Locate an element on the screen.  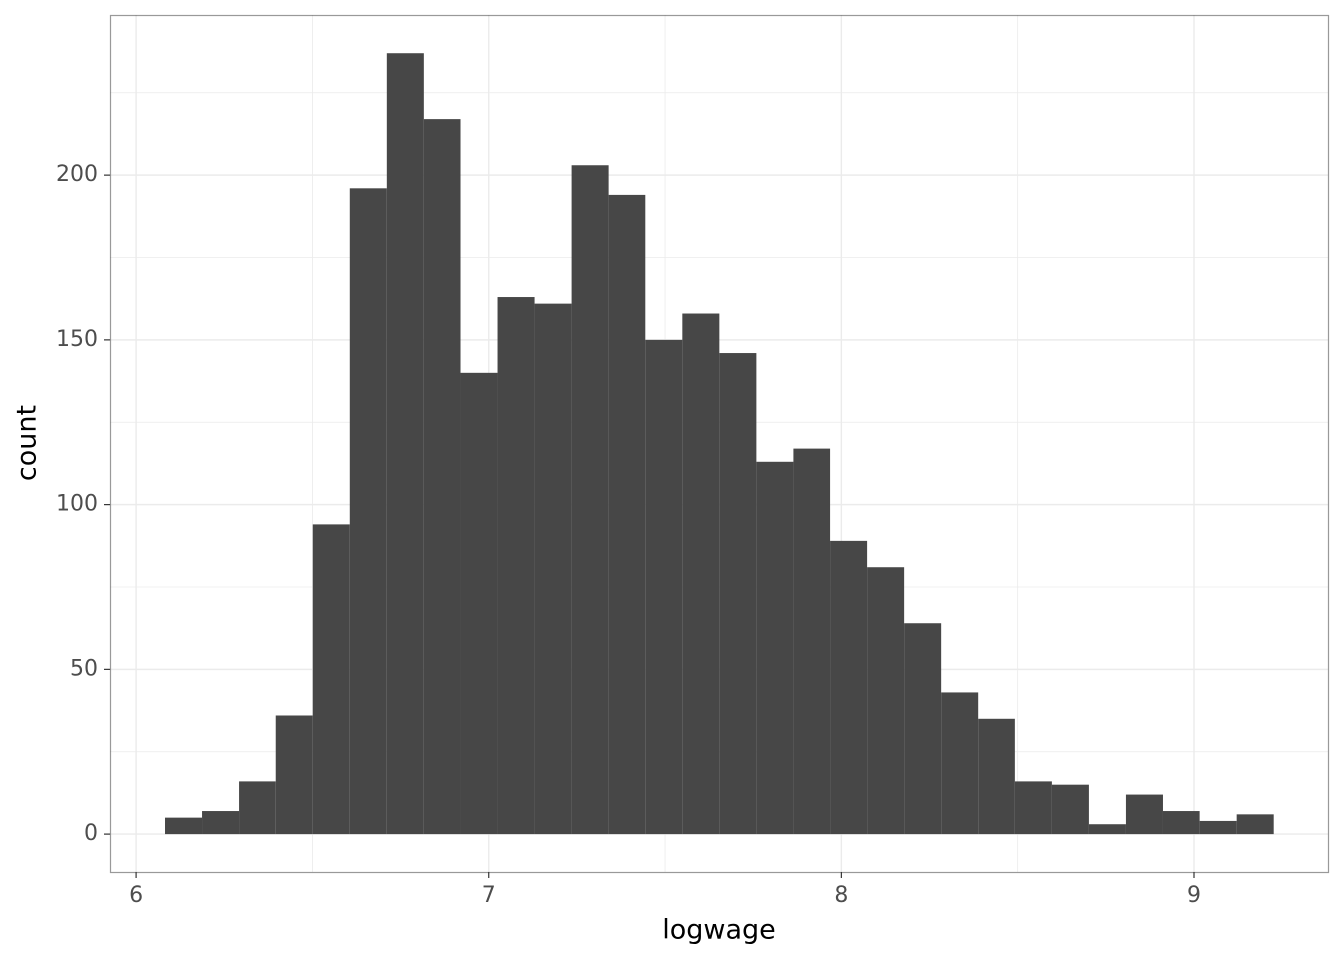
y-tick-label: 150 is located at coordinates (77, 339).